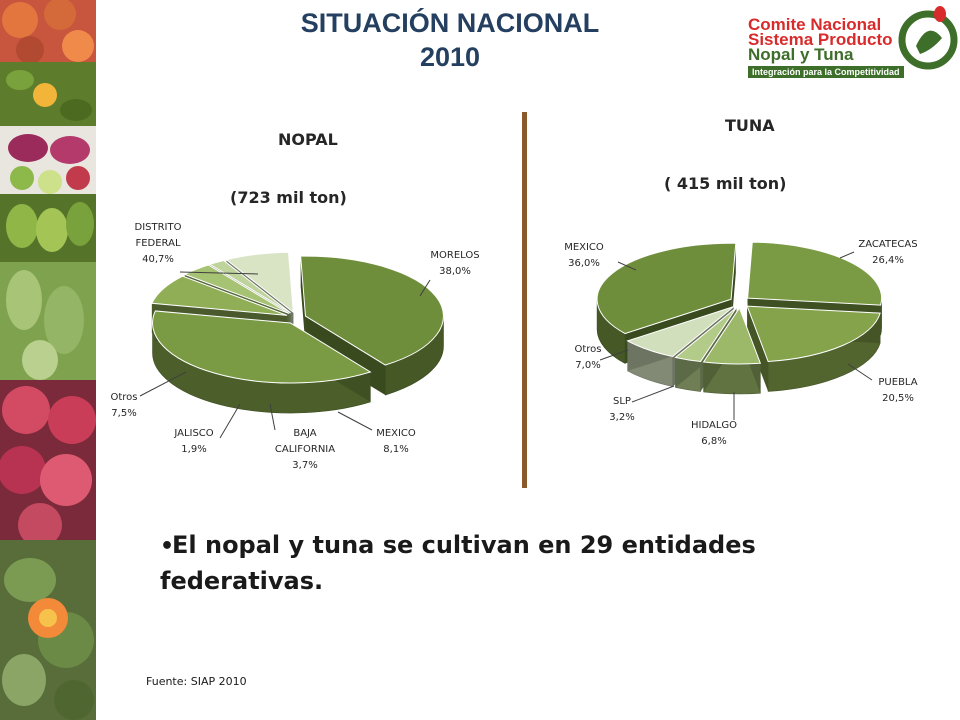  I want to click on tuna-data-label-puebla: PUEBLA 20,5%, so click(897, 390).